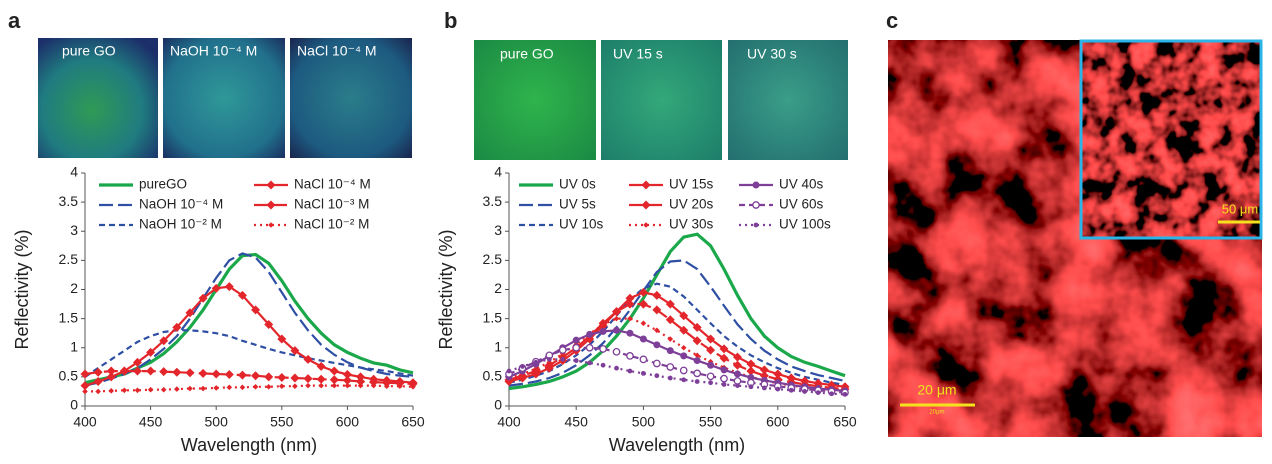 The height and width of the screenshot is (464, 1272). I want to click on panel-label: c, so click(892, 20).